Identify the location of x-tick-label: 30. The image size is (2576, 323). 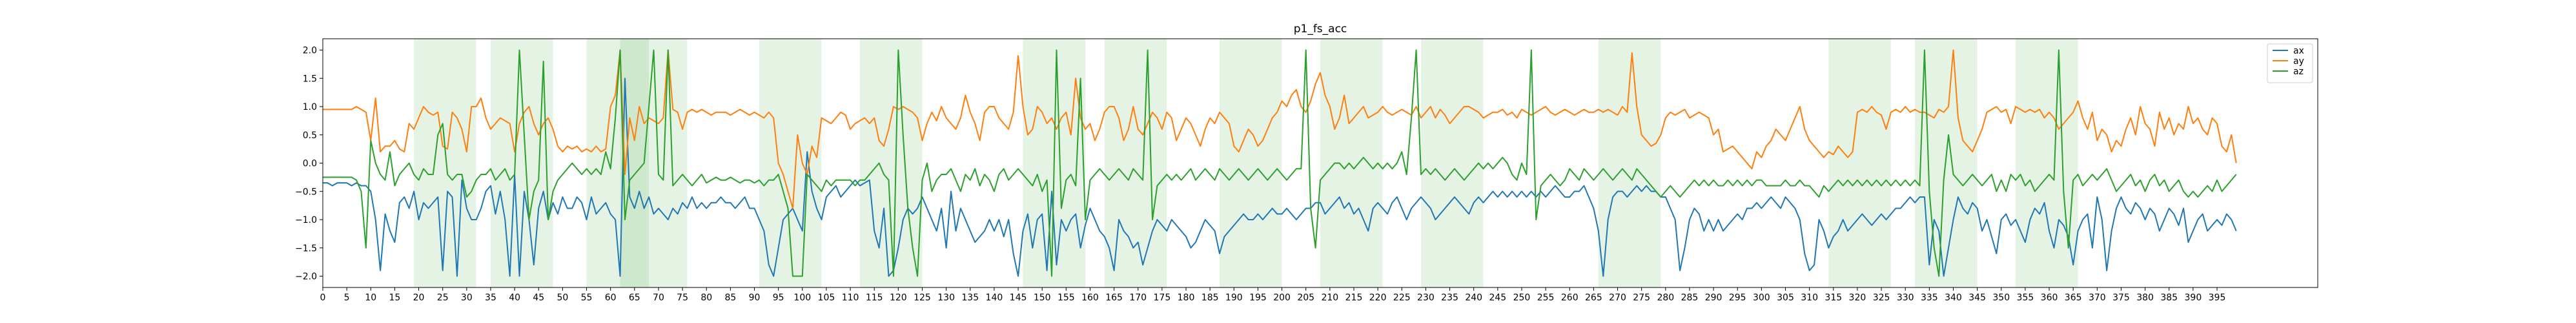
(467, 298).